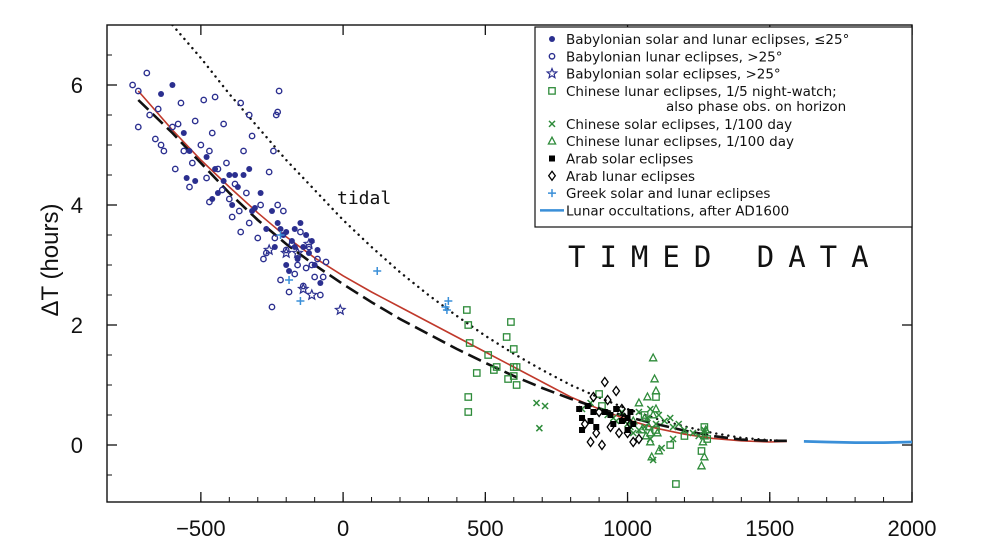 Image resolution: width=997 pixels, height=559 pixels. Describe the element at coordinates (659, 194) in the screenshot. I see `legend-entry-greek-solar-and-lunar-eclipses: Greek solar and lunar eclipses` at that location.